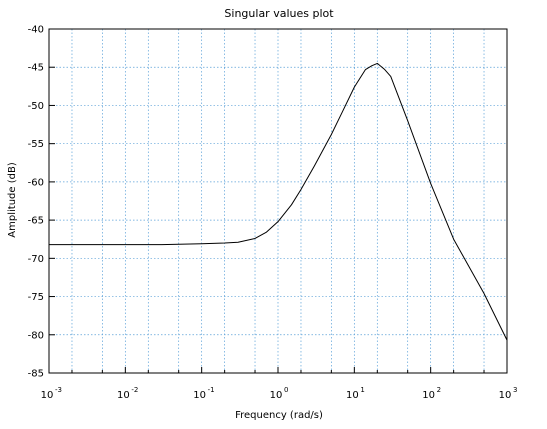 This screenshot has height=429, width=547. I want to click on x-tick-exponent: -1, so click(211, 390).